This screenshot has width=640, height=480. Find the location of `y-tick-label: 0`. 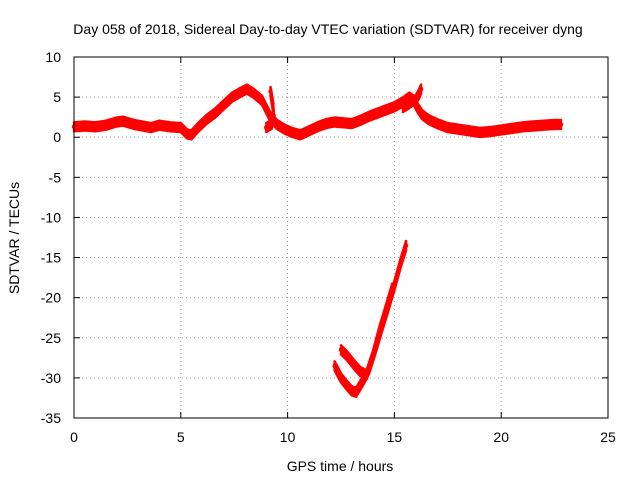

y-tick-label: 0 is located at coordinates (57, 137).